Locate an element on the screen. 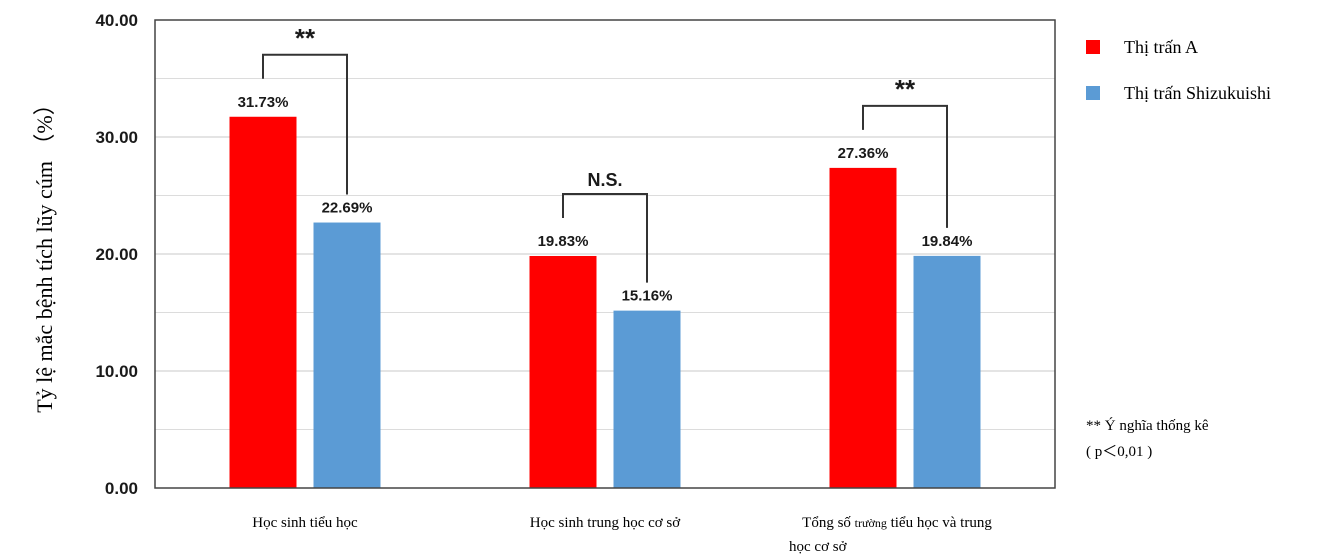  y-tick-label: 20.00 is located at coordinates (116, 254).